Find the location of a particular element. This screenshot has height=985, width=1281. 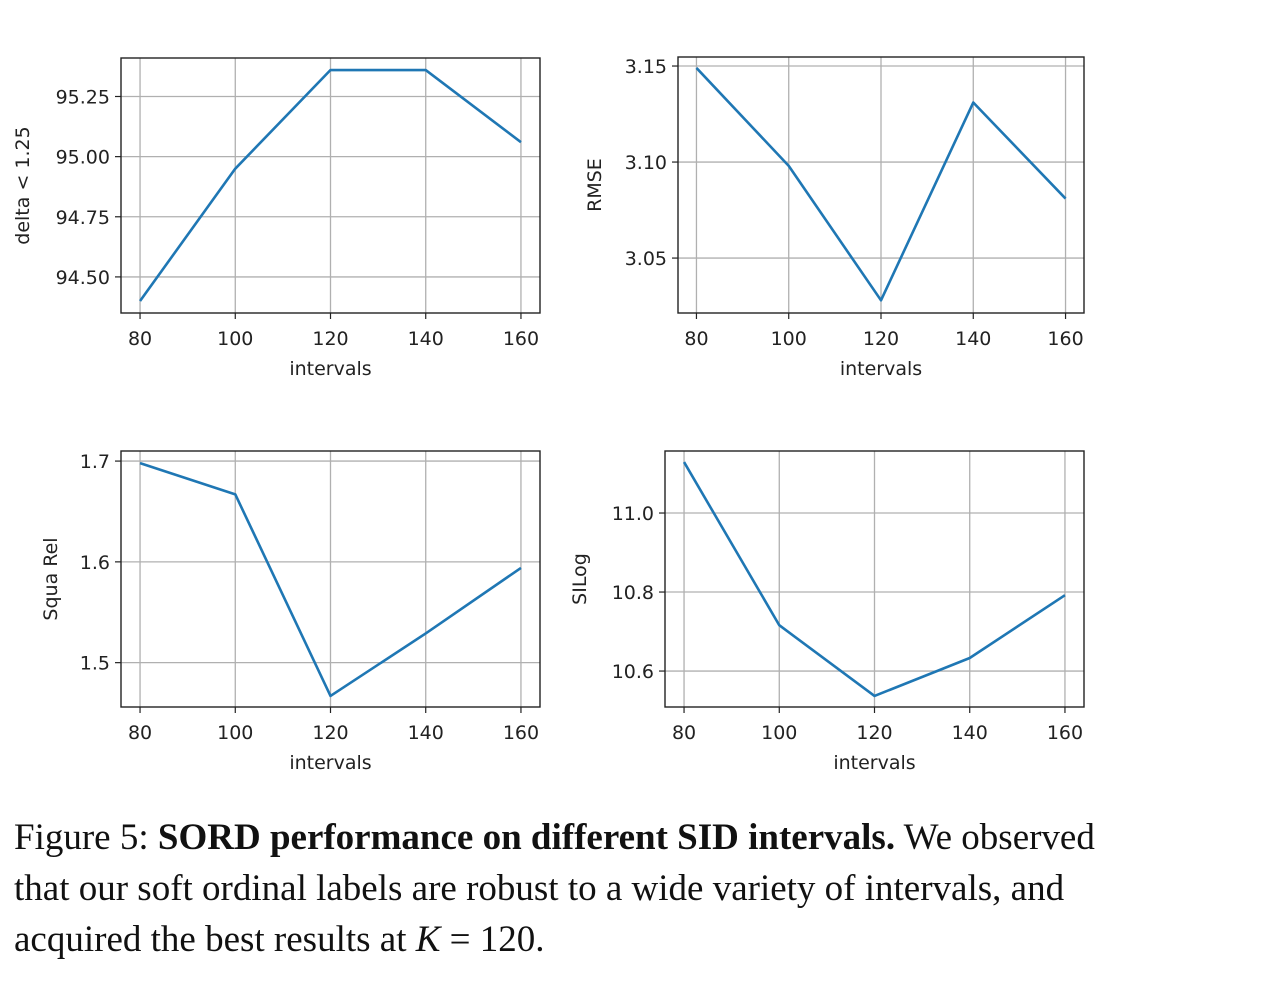

y-tick-label: 1.6 is located at coordinates (95, 563).